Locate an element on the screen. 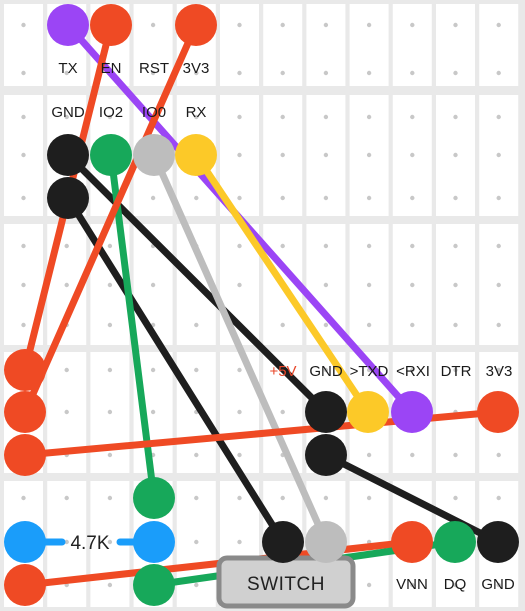  pin-3v3-top is located at coordinates (196, 25).